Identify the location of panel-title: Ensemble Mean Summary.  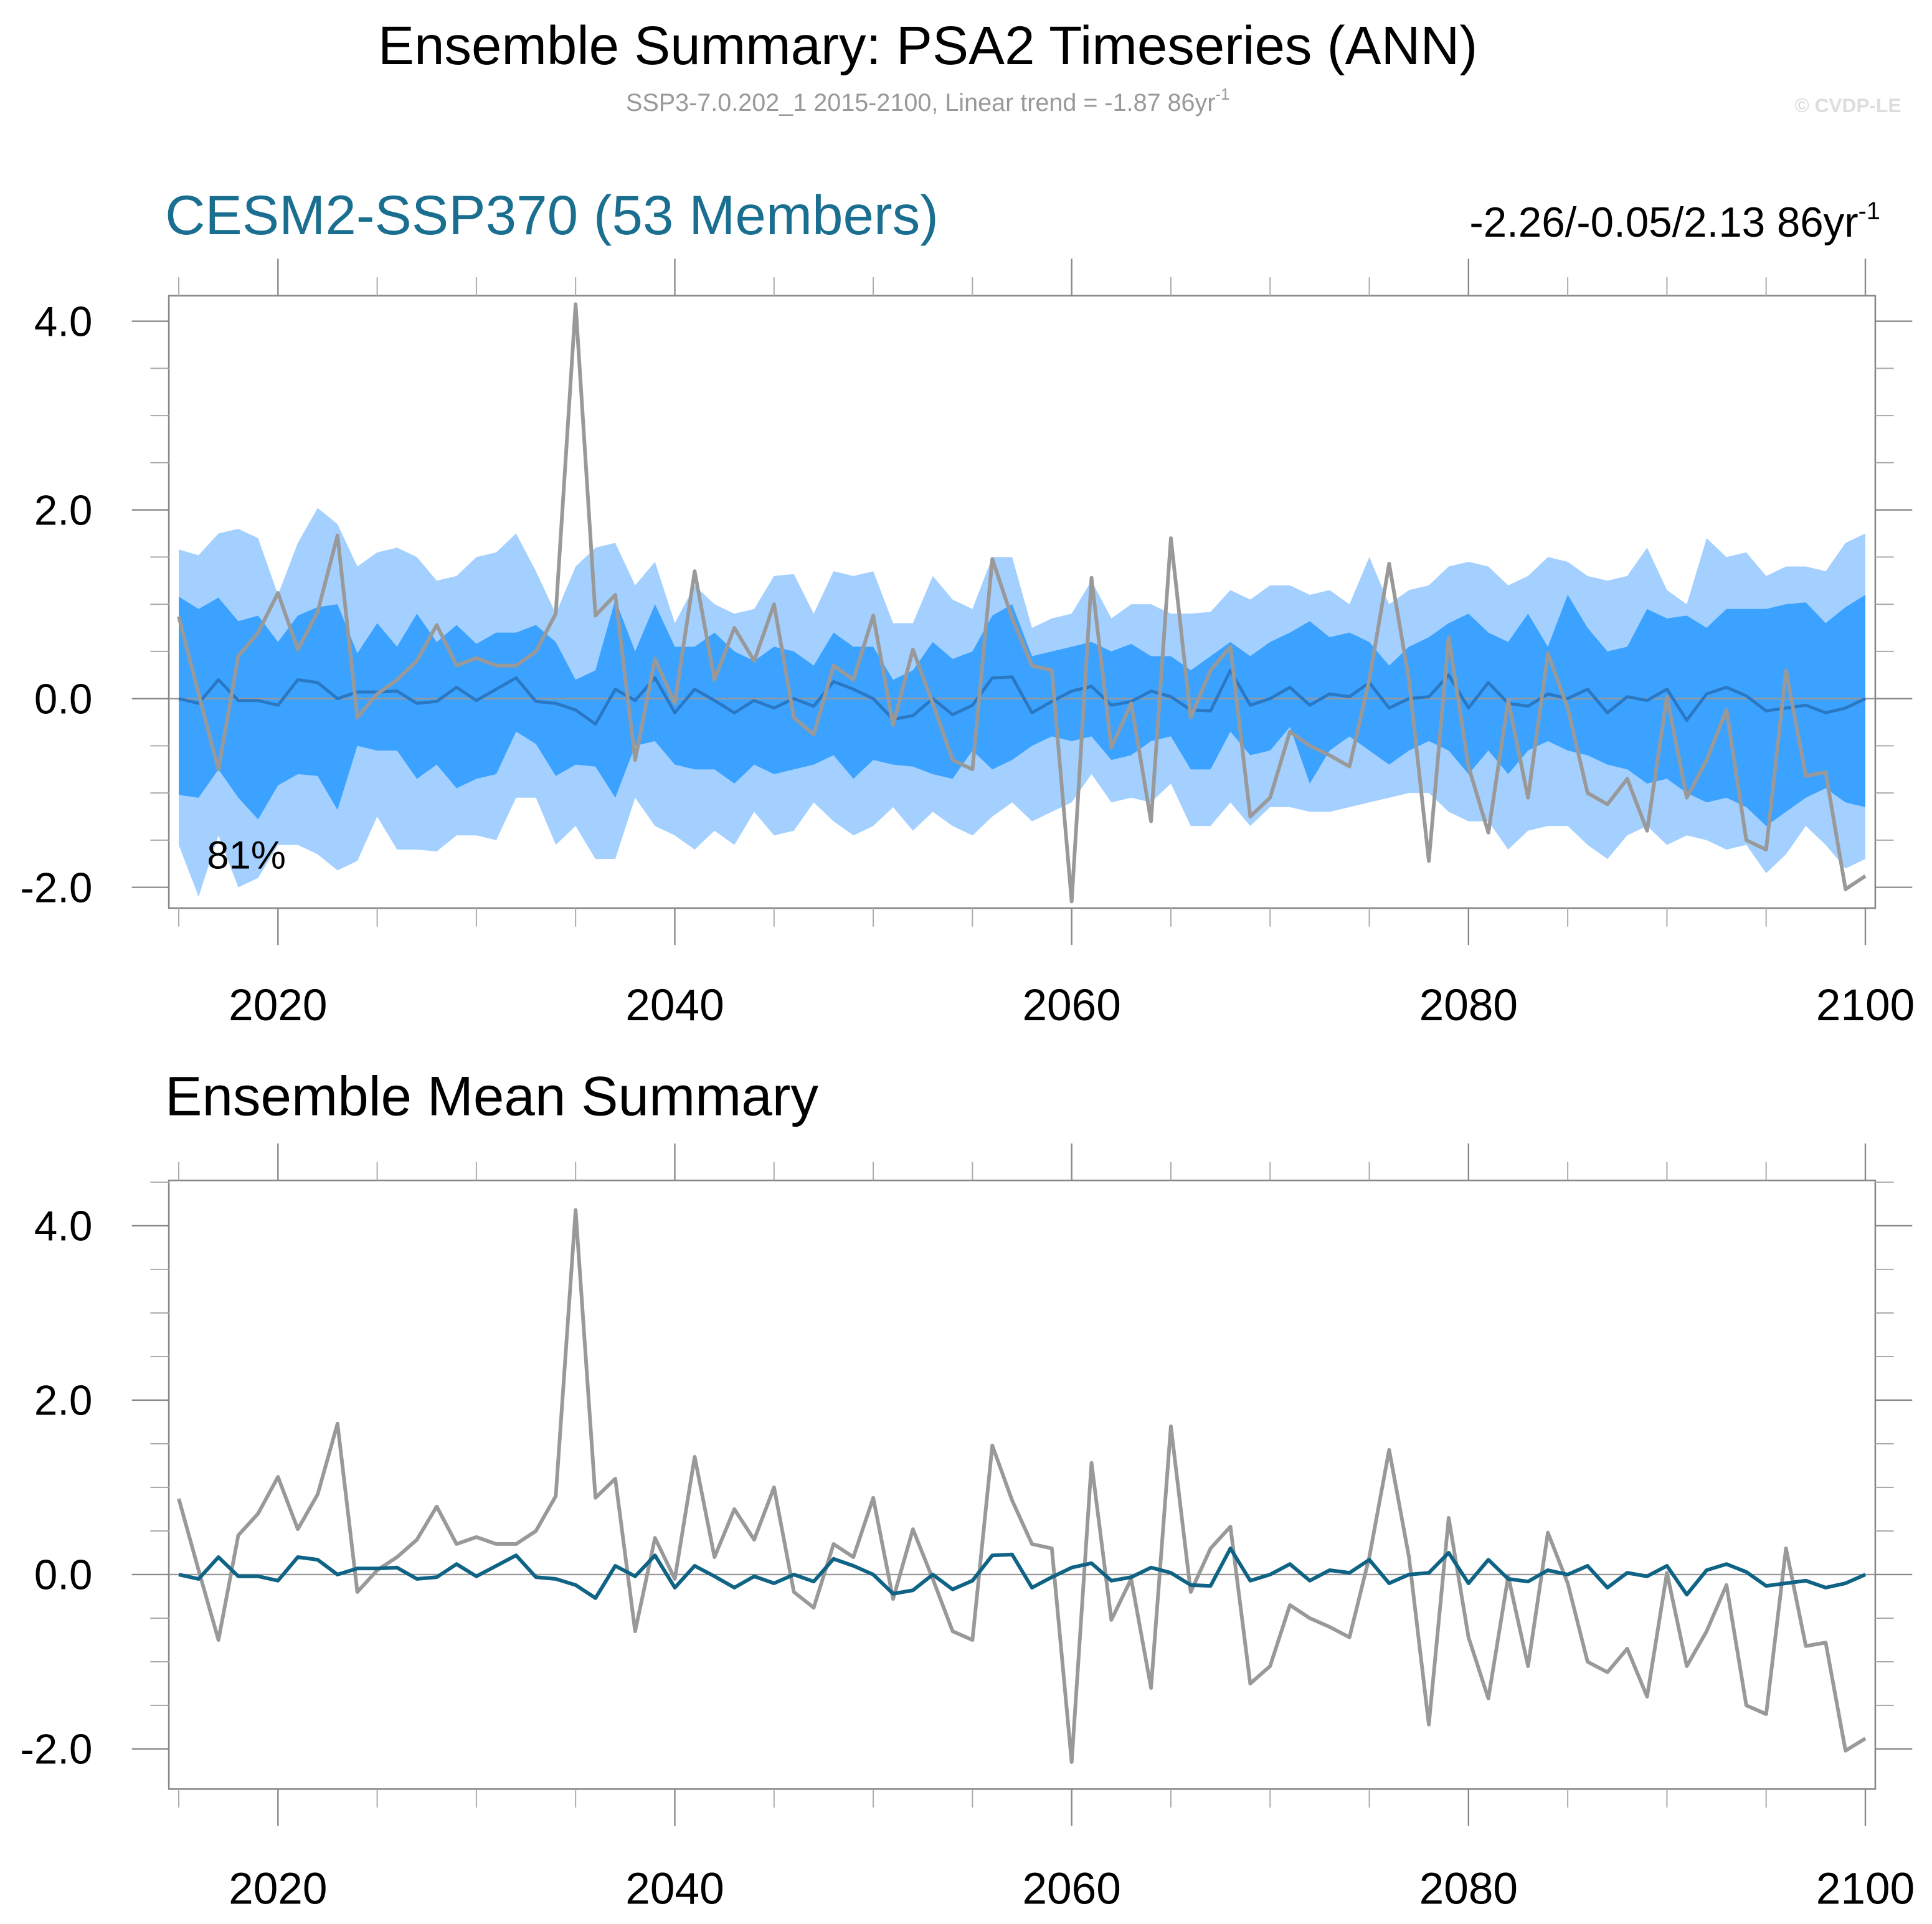
(491, 1095).